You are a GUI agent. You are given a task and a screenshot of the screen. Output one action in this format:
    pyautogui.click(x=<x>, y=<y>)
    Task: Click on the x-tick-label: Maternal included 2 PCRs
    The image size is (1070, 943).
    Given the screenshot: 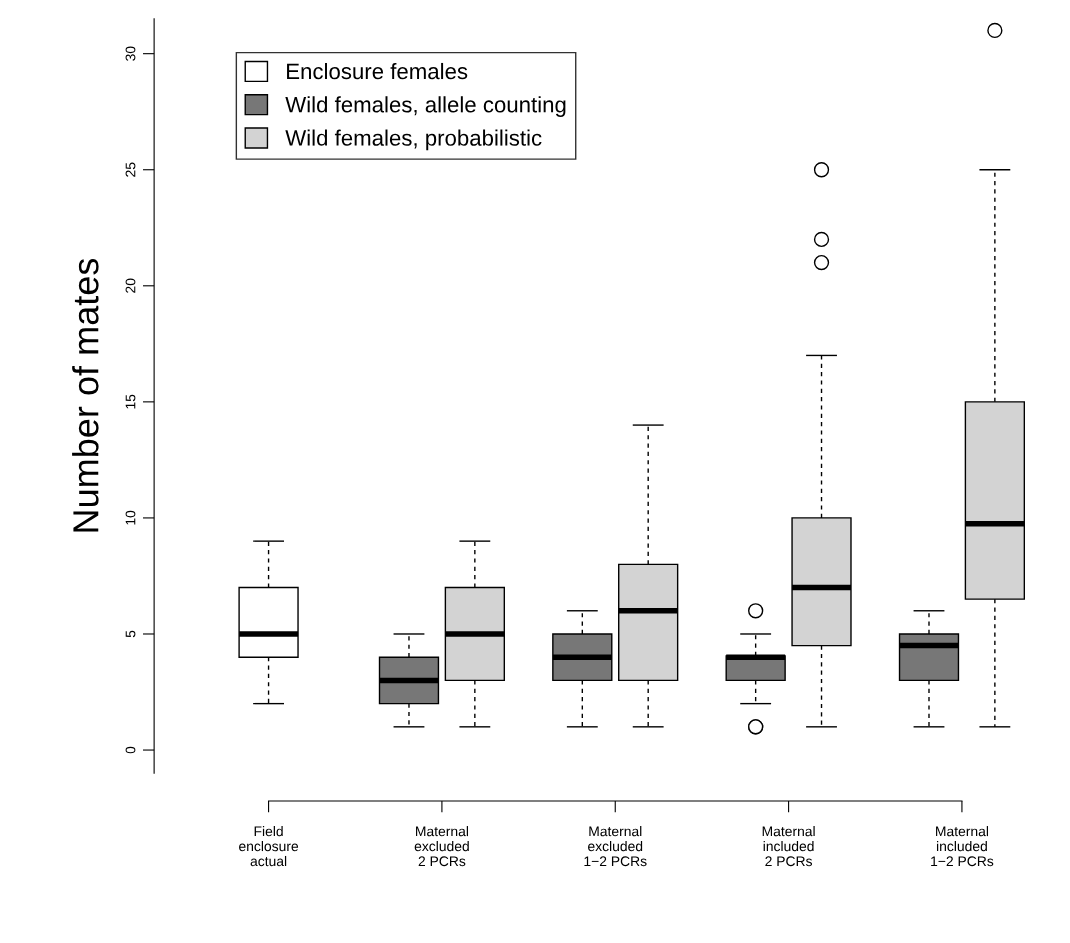 What is the action you would take?
    pyautogui.click(x=788, y=846)
    